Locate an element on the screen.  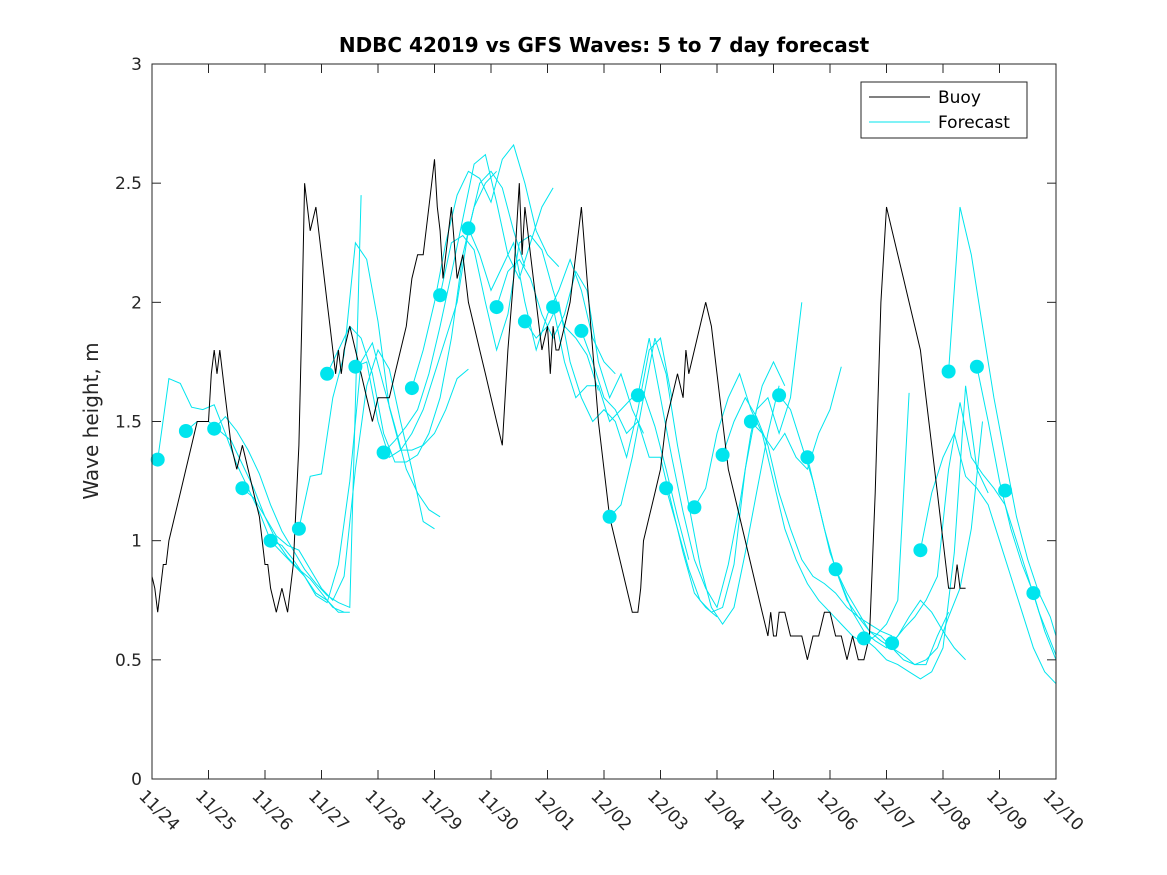
legend-label-forecast: Forecast is located at coordinates (974, 123).